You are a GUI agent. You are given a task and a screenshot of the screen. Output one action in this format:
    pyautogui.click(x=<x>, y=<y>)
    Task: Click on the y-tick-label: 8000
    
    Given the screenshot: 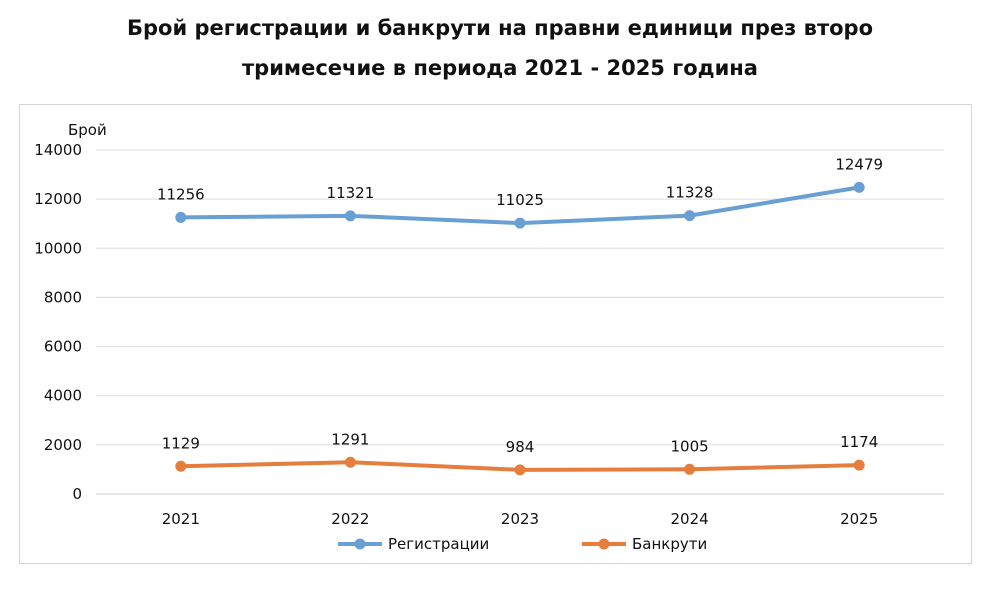 What is the action you would take?
    pyautogui.click(x=63, y=297)
    